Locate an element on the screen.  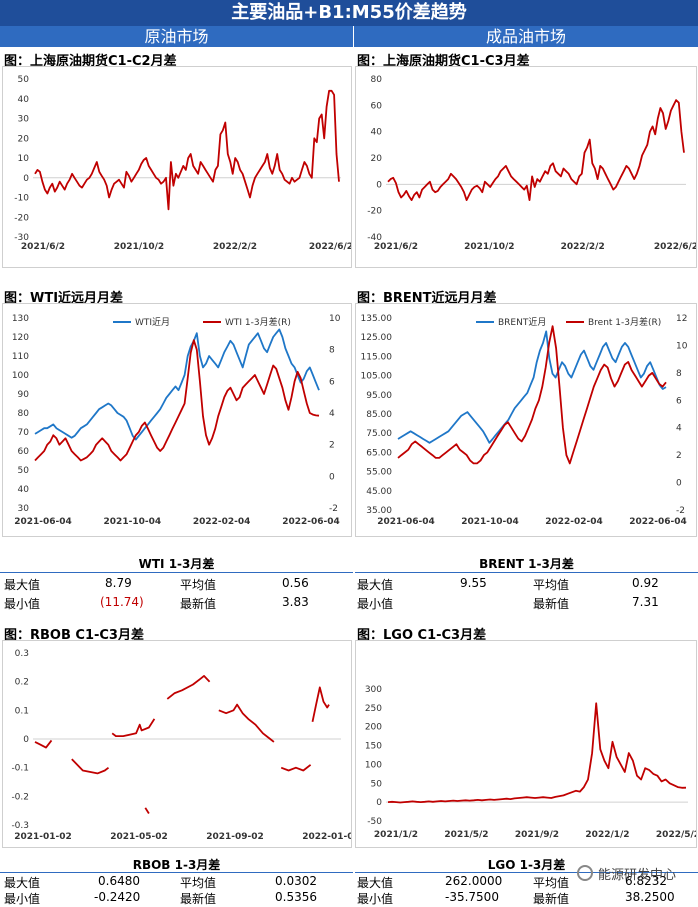
y-tick-label: 65.00 is located at coordinates (379, 453).